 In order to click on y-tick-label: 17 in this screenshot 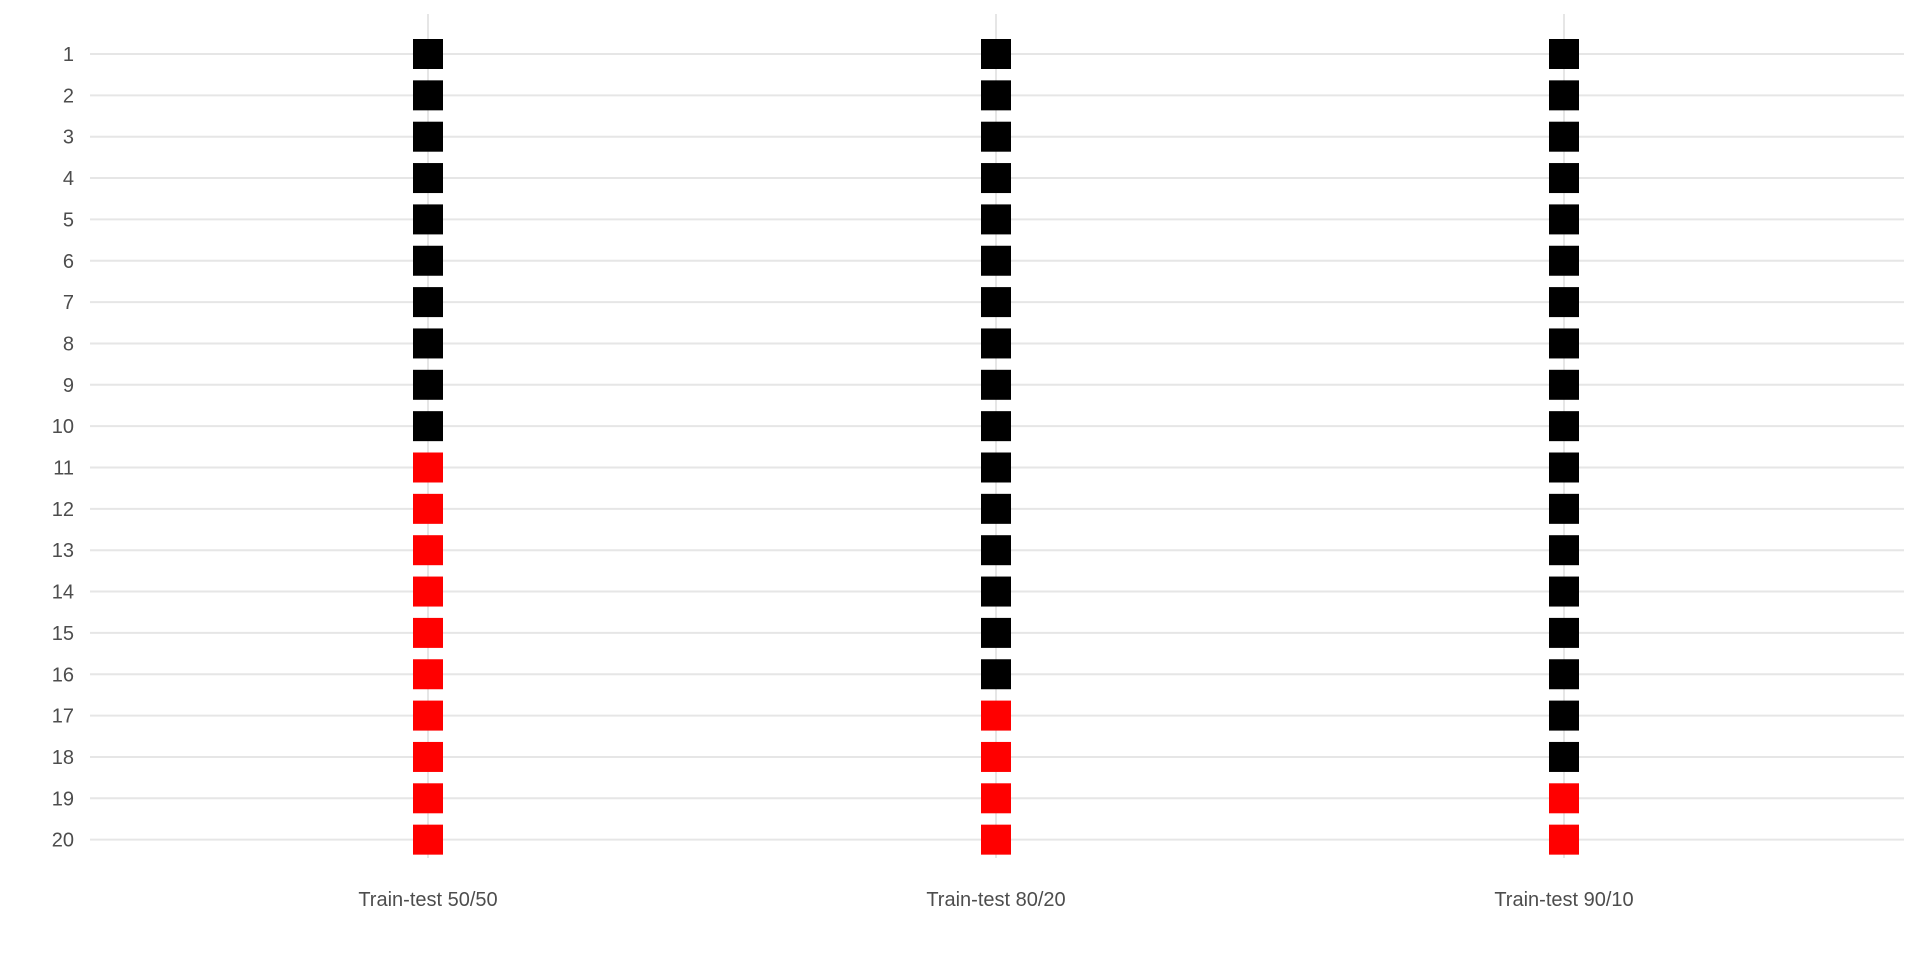, I will do `click(63, 717)`.